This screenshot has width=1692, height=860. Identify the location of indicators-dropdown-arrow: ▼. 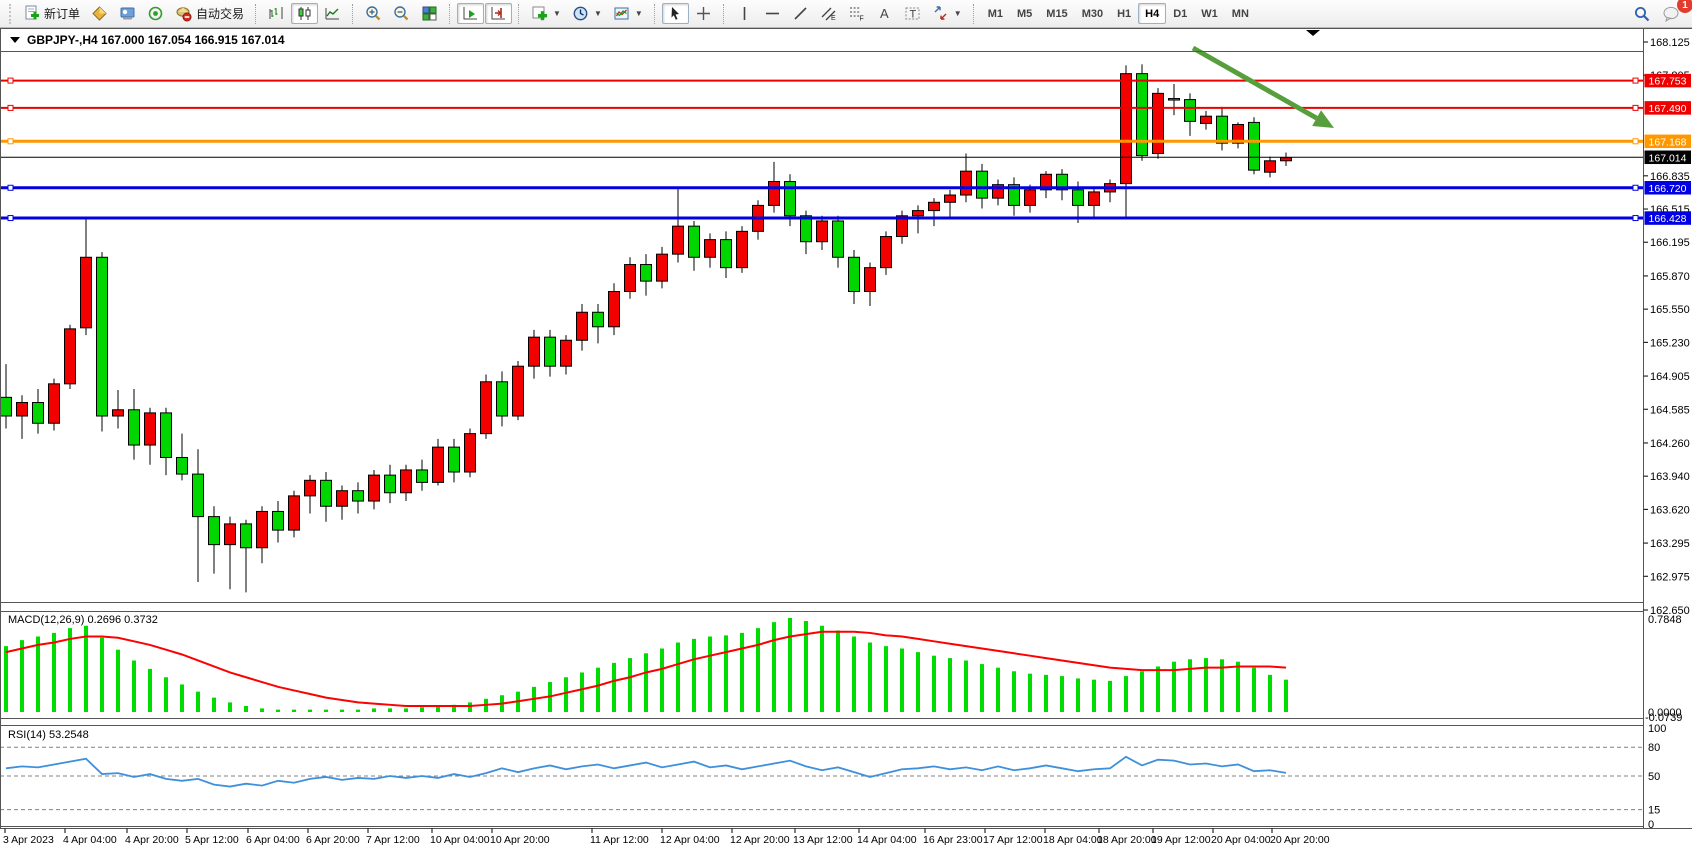
(557, 13).